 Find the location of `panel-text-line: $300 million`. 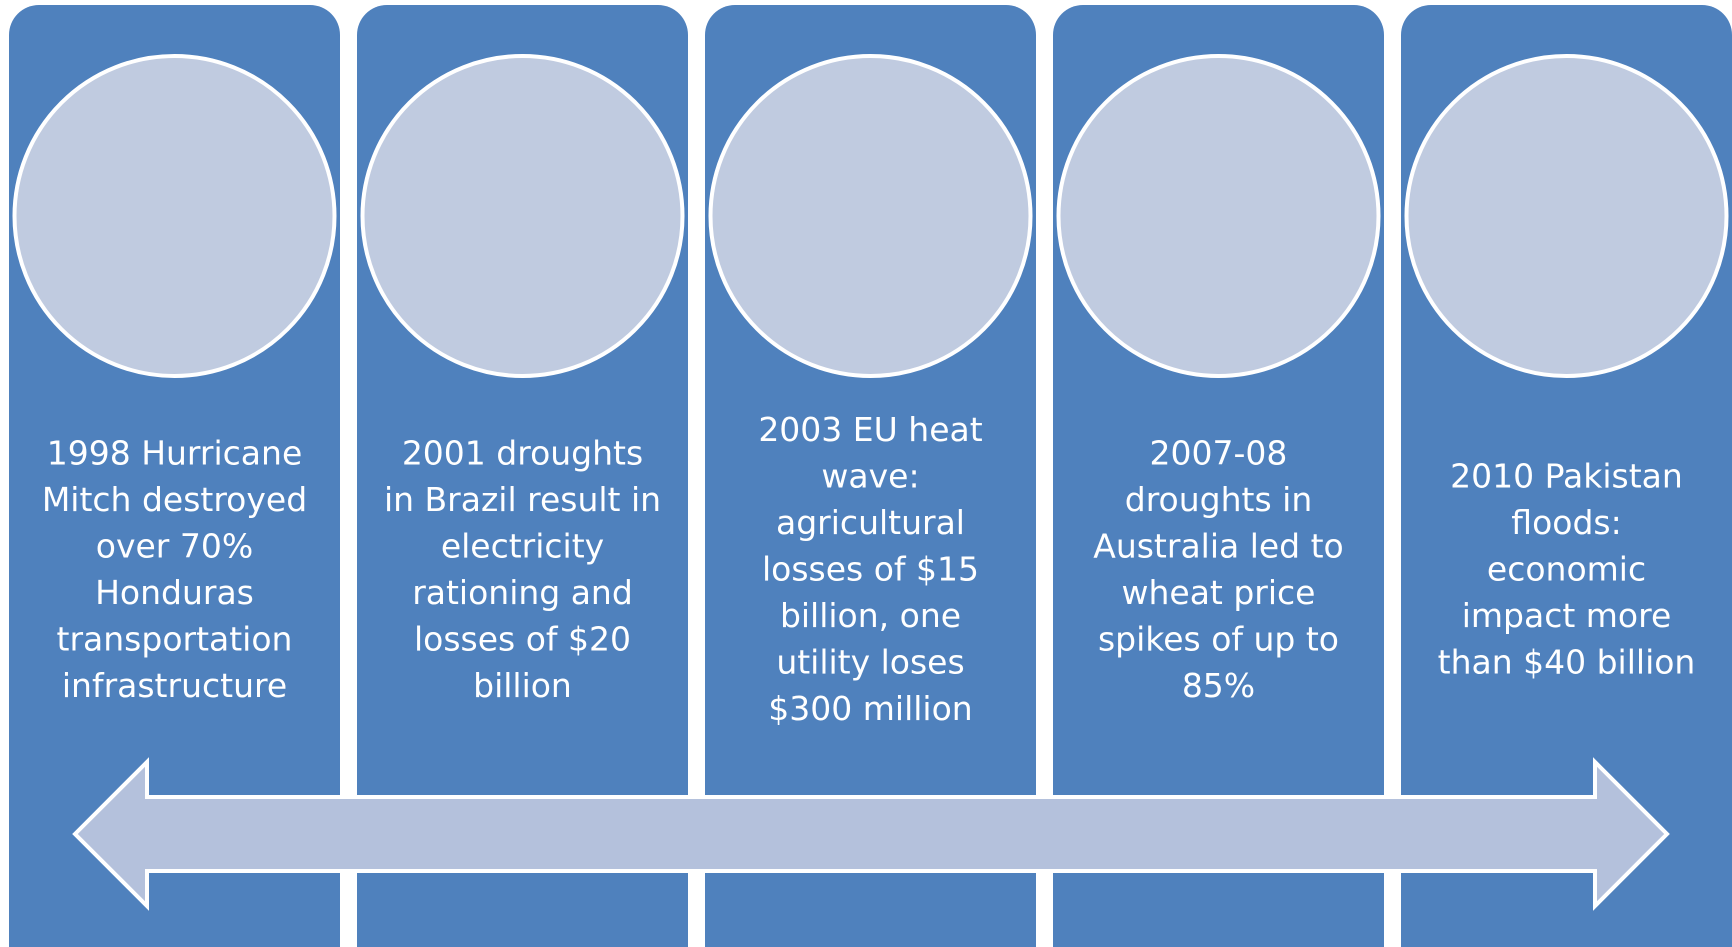

panel-text-line: $300 million is located at coordinates (870, 708).